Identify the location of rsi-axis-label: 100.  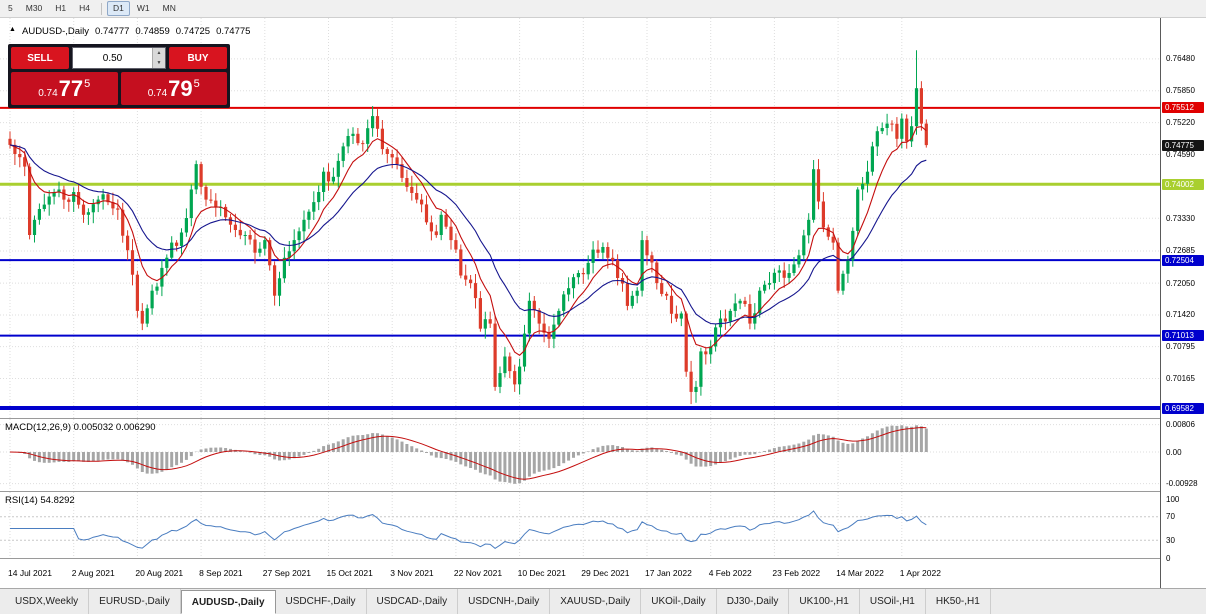
(1173, 499).